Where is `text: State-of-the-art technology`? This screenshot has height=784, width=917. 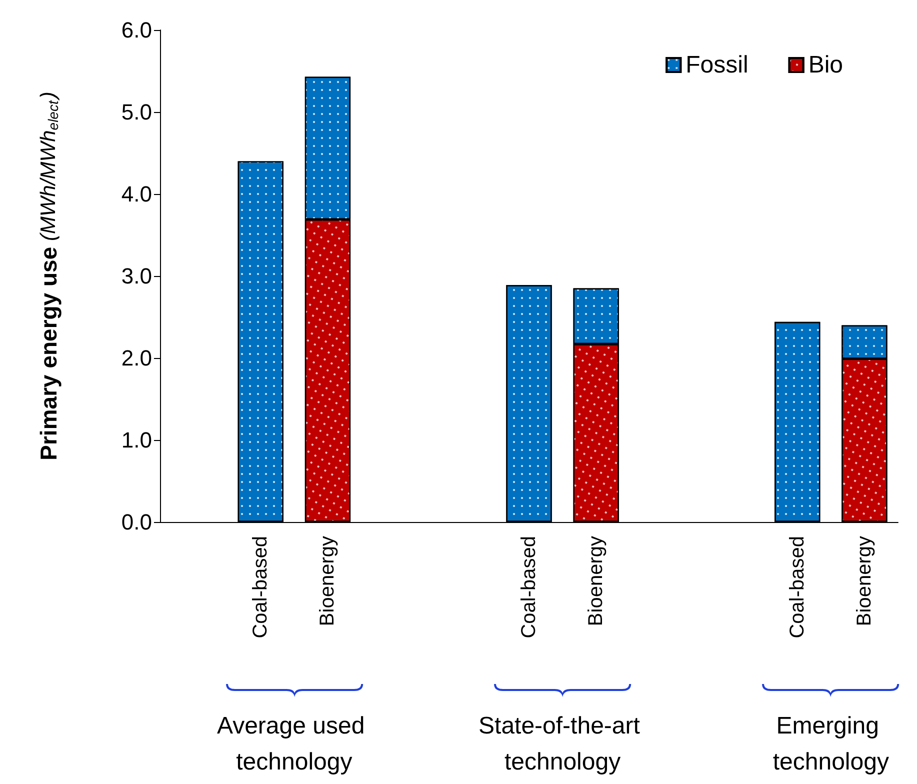
text: State-of-the-art technology is located at coordinates (562, 744).